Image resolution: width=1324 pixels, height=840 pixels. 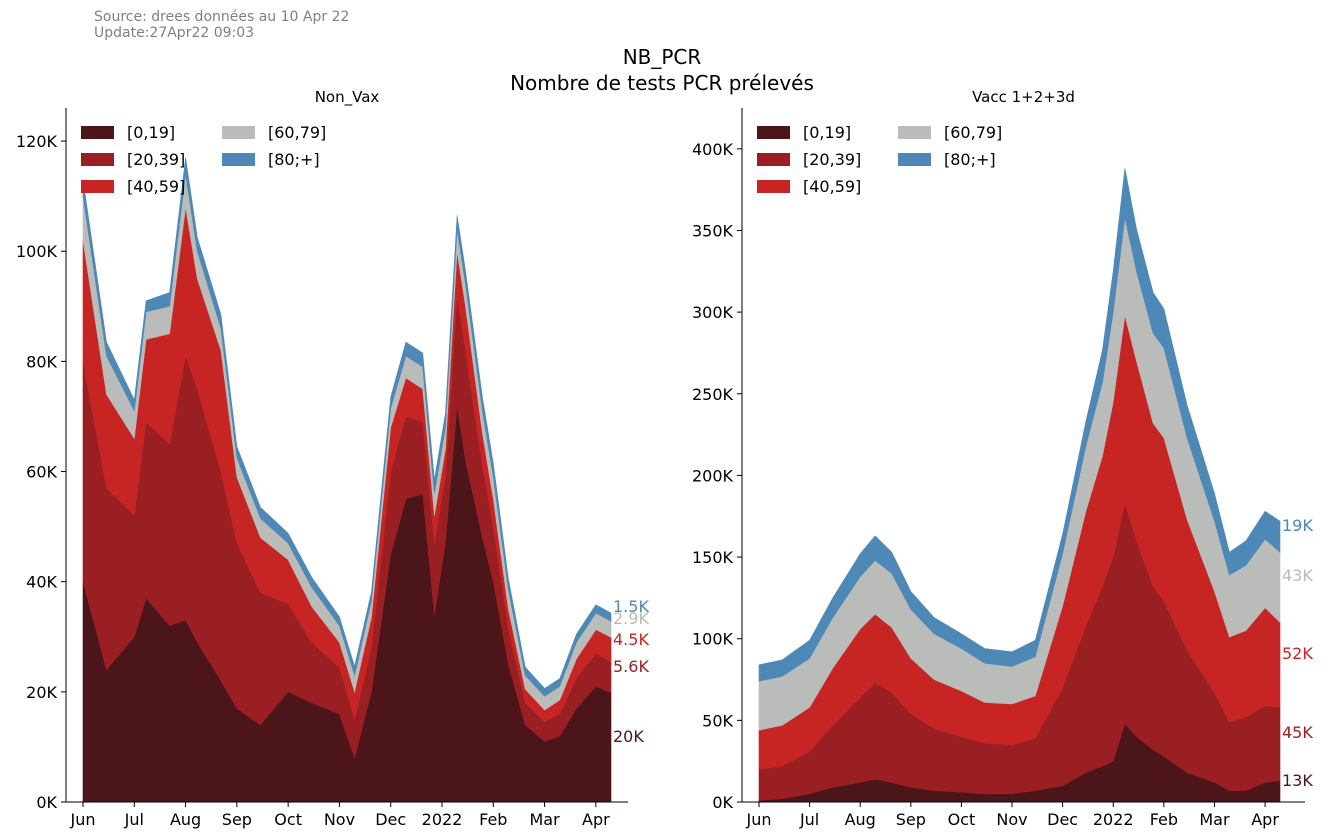 What do you see at coordinates (662, 57) in the screenshot?
I see `figure-title-main: NB_PCR` at bounding box center [662, 57].